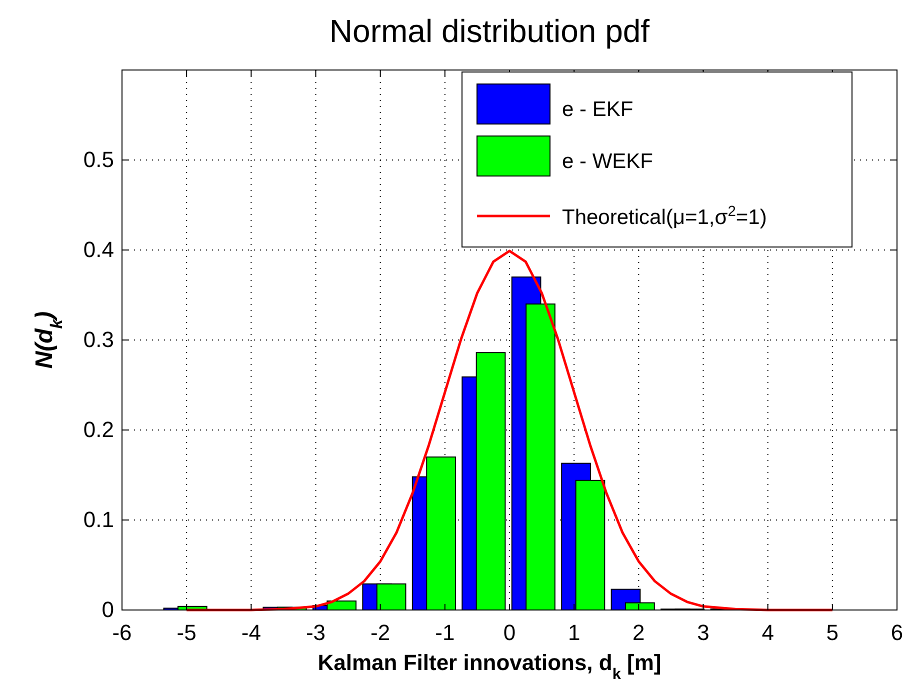 This screenshot has width=907, height=696. I want to click on x-tick-label: 5, so click(832, 632).